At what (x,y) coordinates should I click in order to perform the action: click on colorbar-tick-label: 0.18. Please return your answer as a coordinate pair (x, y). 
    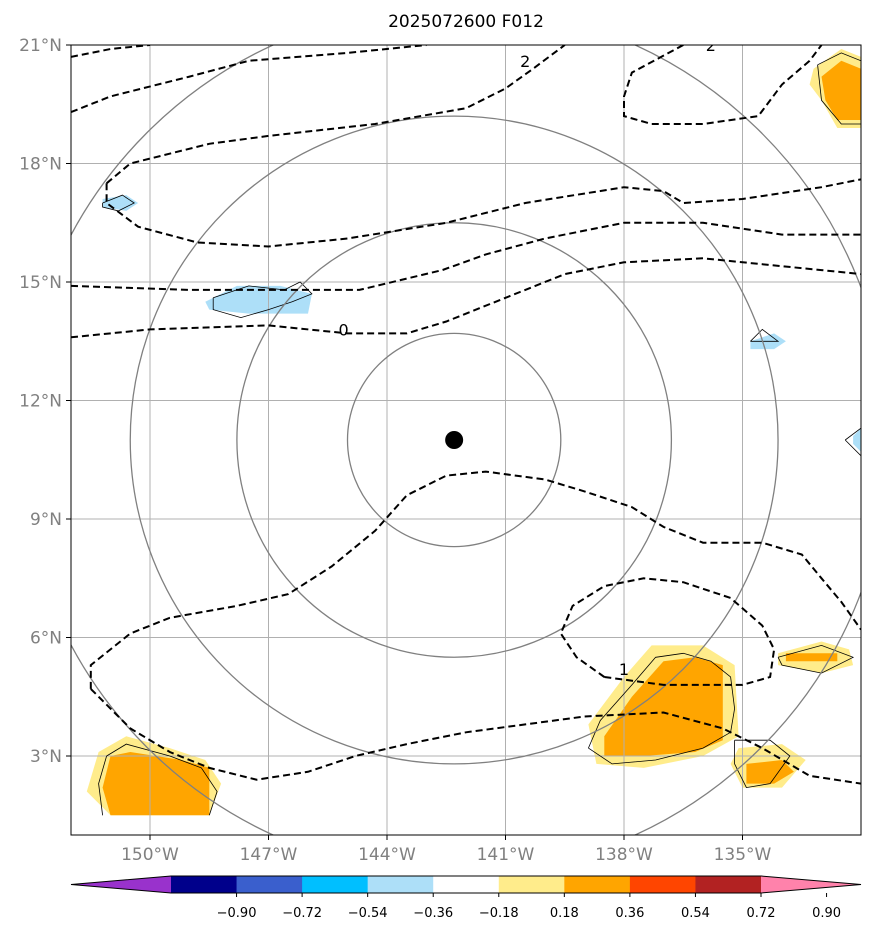
    Looking at the image, I should click on (564, 913).